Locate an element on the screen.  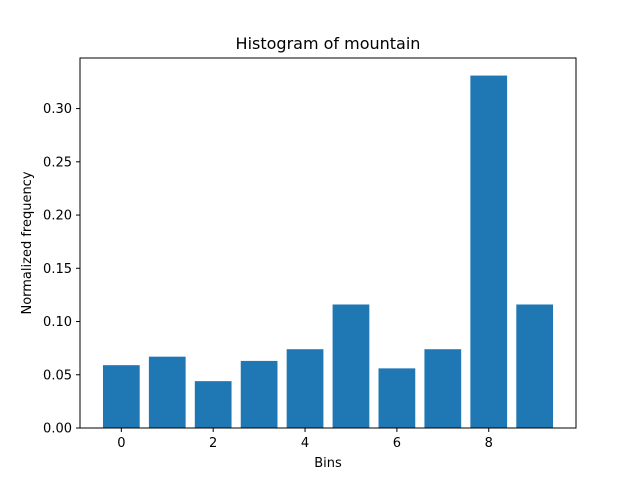
y-axis: 0.00 0.05 0.10 0.15 0.20 0.25 0.30 is located at coordinates (61, 269).